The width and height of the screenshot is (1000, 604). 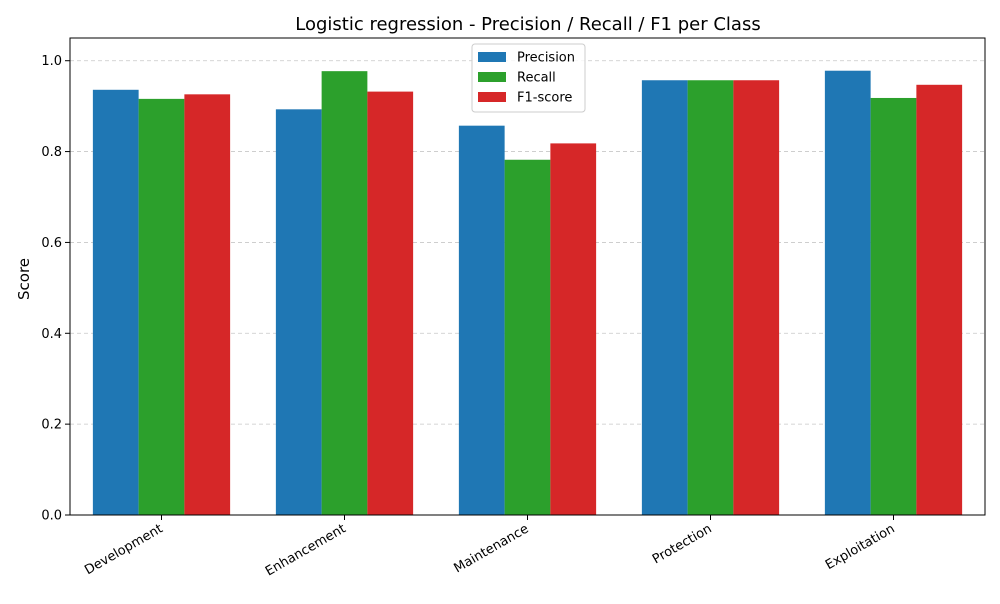 I want to click on bar-f1-score-exploitation, so click(x=939, y=299).